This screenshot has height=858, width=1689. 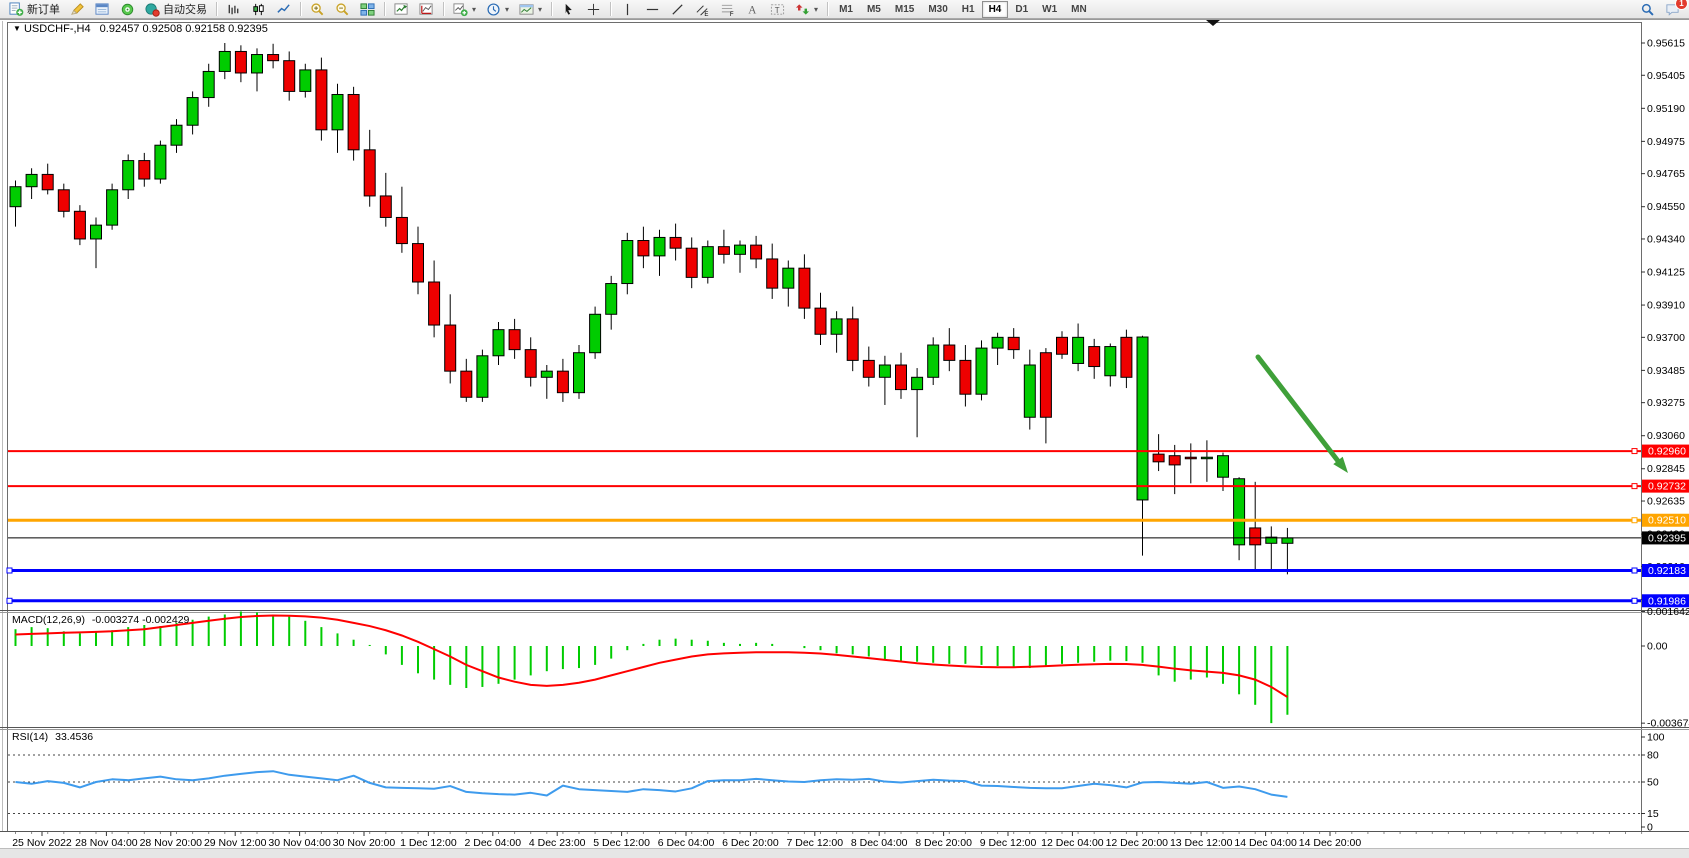 I want to click on price-tick-label: 0.94125, so click(x=1666, y=273).